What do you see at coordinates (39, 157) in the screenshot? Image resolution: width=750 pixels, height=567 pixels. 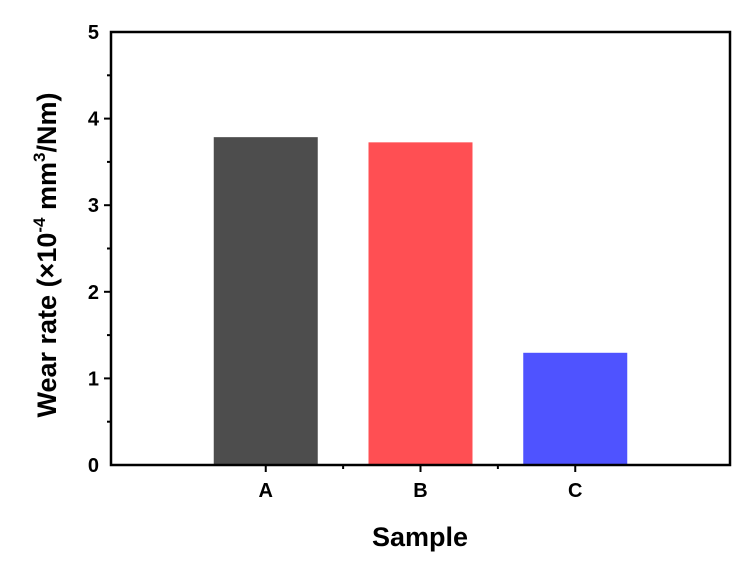 I see `y-axis-title-exponent-2: 3` at bounding box center [39, 157].